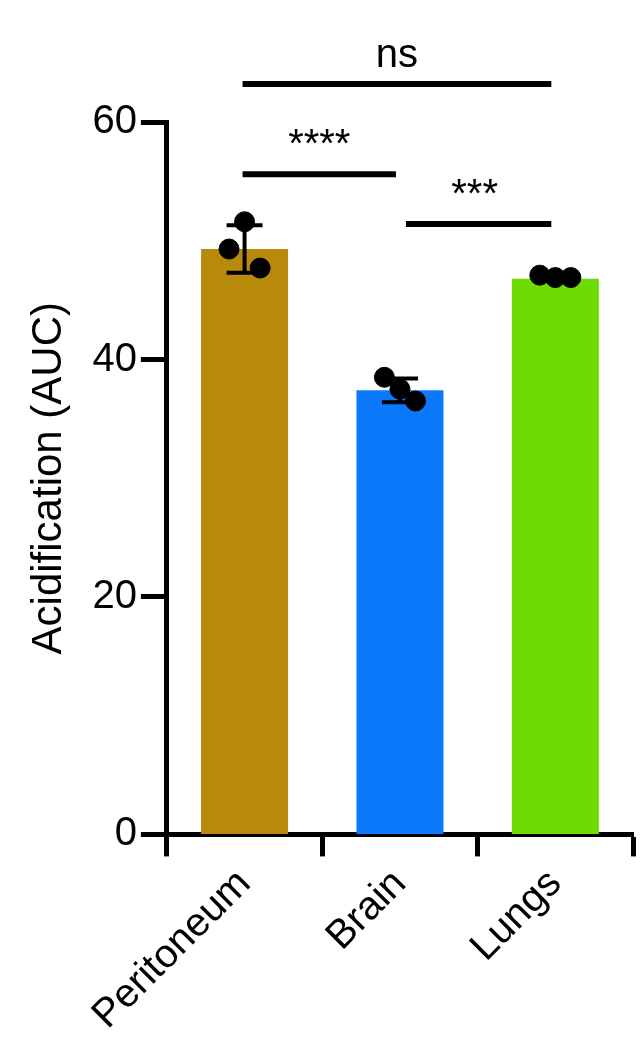 This screenshot has width=644, height=1043. Describe the element at coordinates (114, 593) in the screenshot. I see `y-tick-label: 20` at that location.